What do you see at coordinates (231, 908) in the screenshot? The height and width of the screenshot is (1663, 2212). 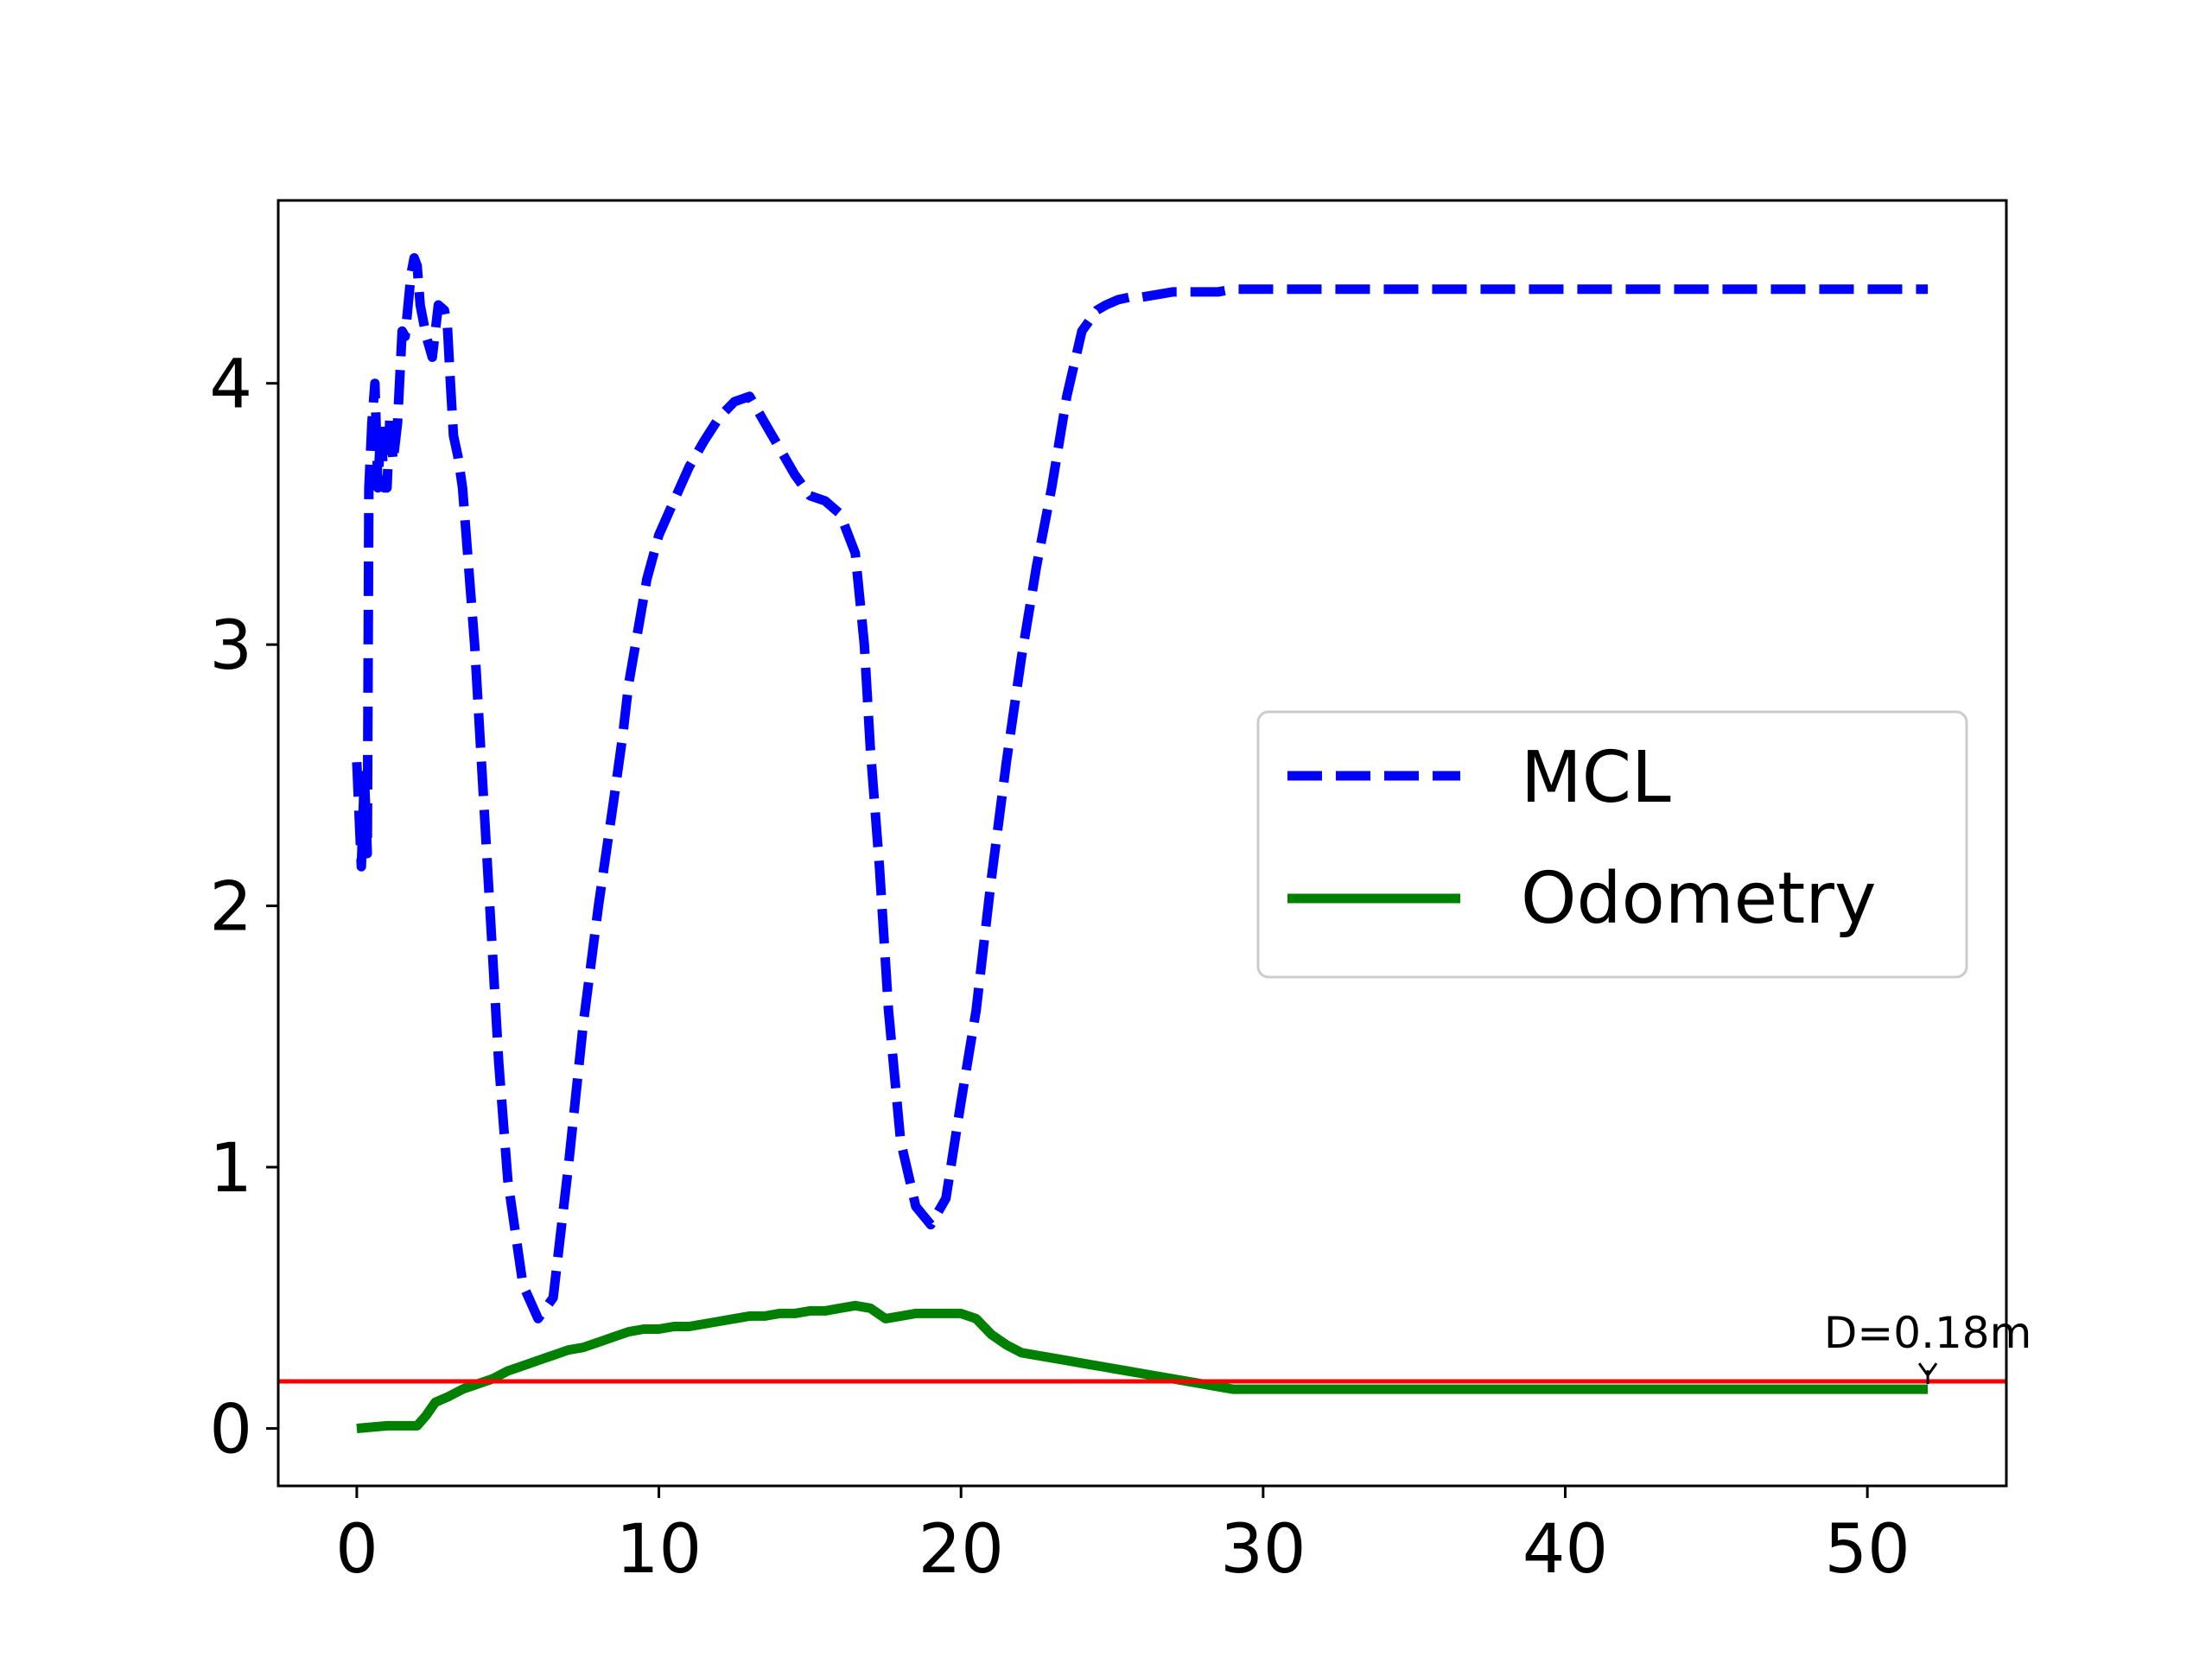 I see `y-tick-label: 2` at bounding box center [231, 908].